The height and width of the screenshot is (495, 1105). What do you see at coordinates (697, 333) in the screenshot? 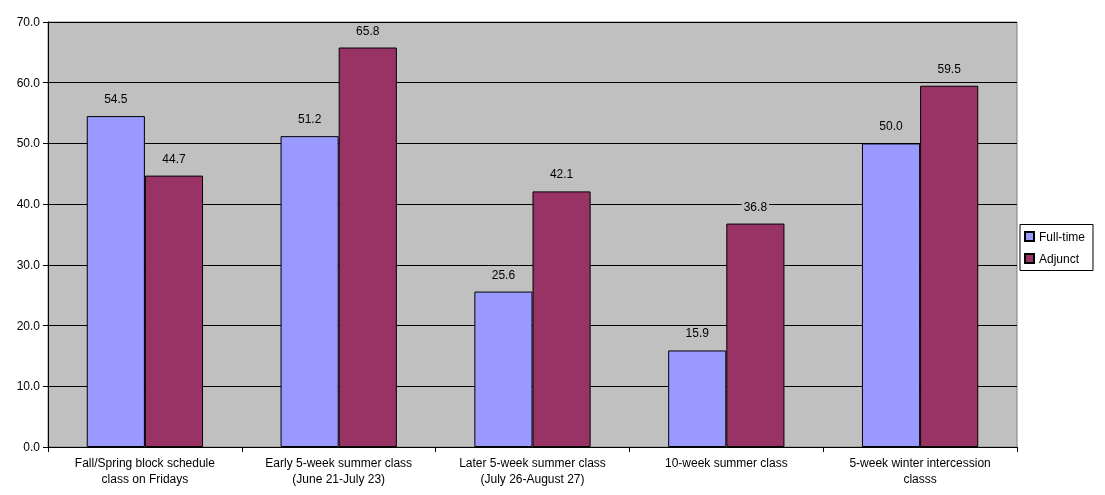
I see `data-label: 15.9` at bounding box center [697, 333].